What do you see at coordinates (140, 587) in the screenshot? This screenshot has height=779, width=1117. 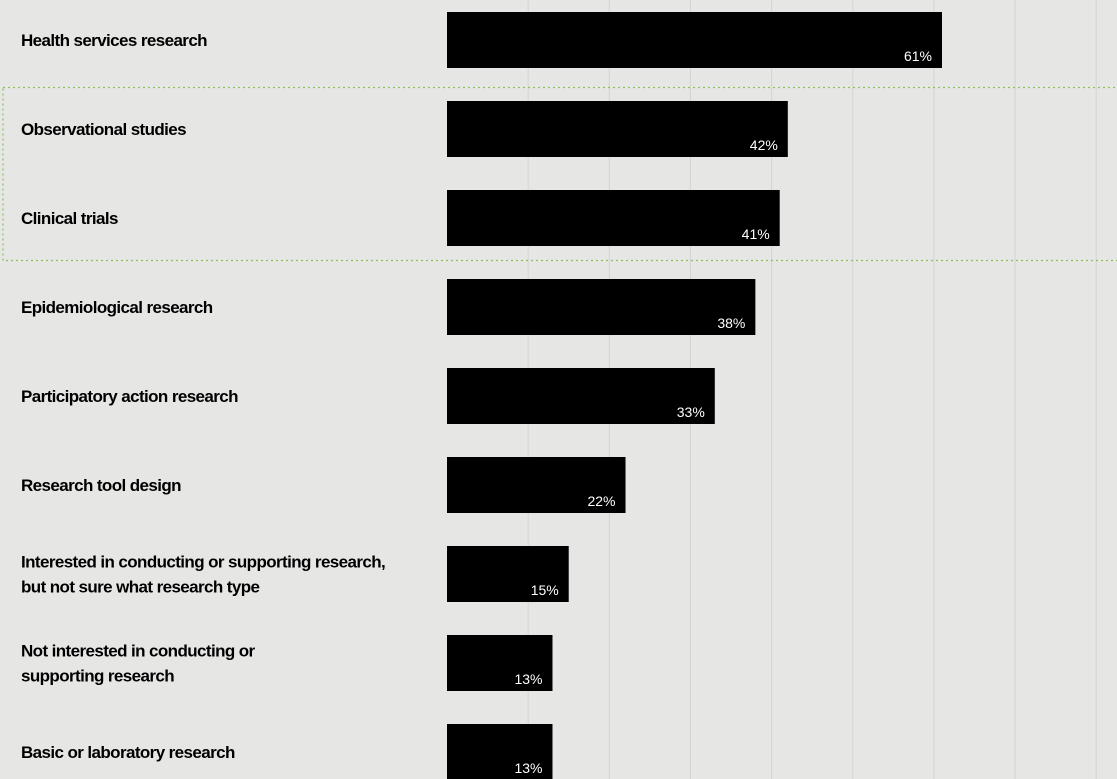 I see `category-label-line: but not sure what research type` at bounding box center [140, 587].